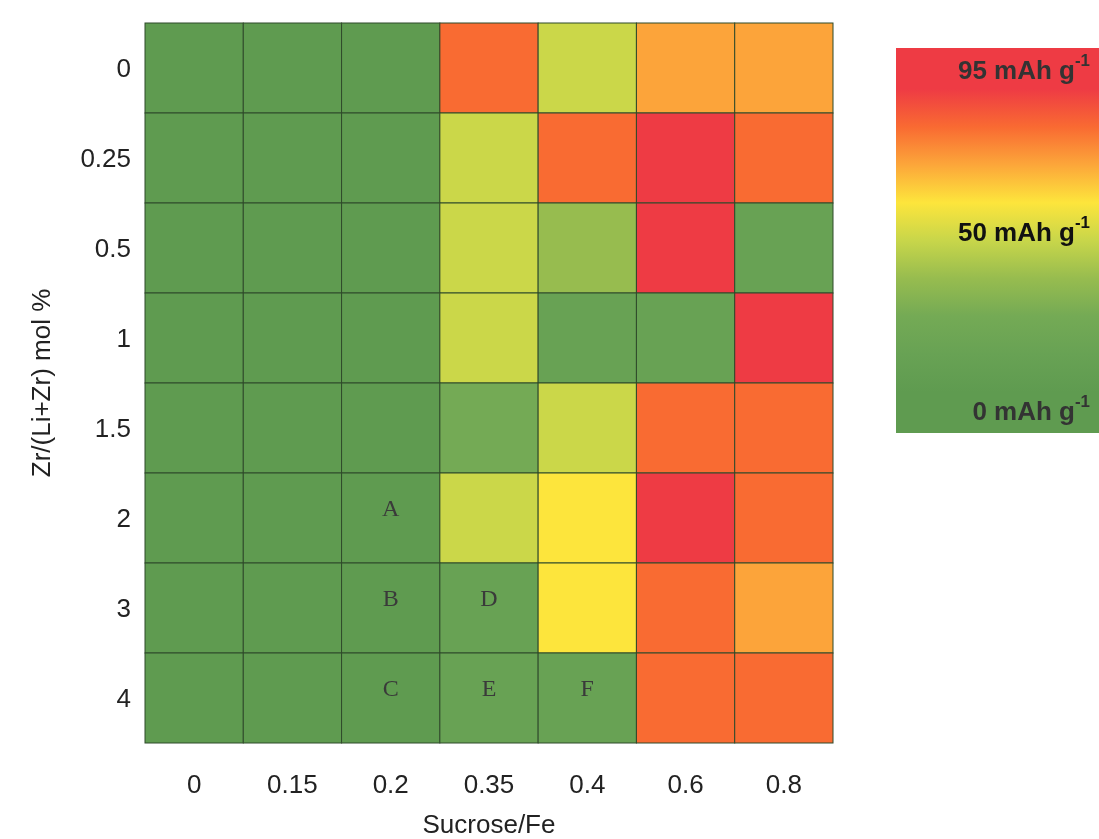 Image resolution: width=1099 pixels, height=839 pixels. What do you see at coordinates (783, 784) in the screenshot?
I see `x-tick-label: 0.8` at bounding box center [783, 784].